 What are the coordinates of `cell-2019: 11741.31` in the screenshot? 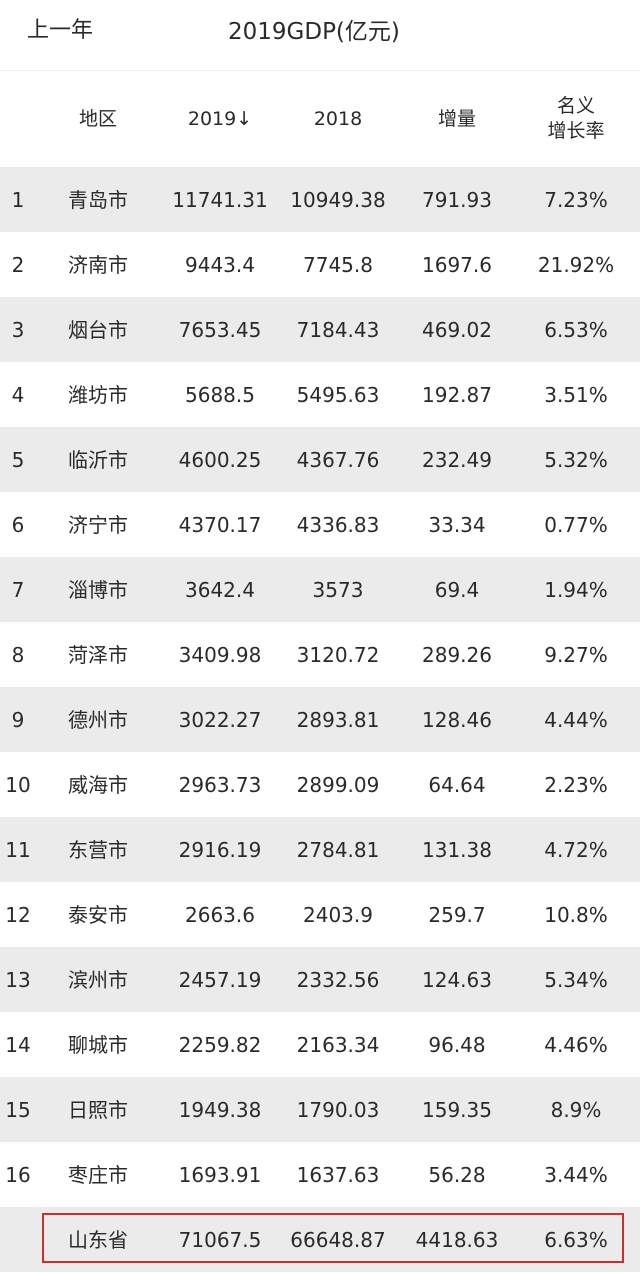 It's located at (220, 199).